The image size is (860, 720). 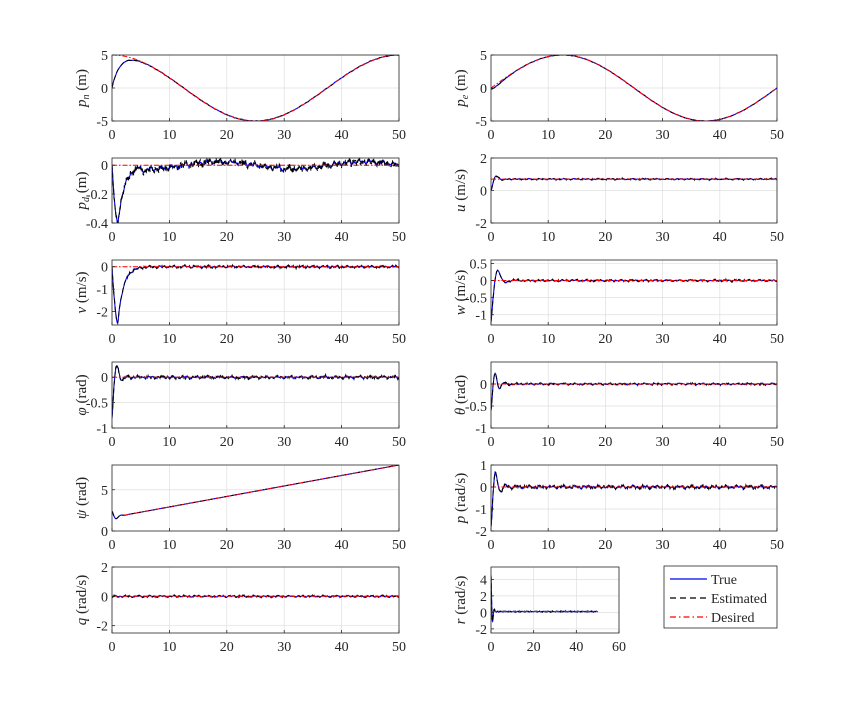 What do you see at coordinates (462, 88) in the screenshot?
I see `y-axis-label: pe (m)` at bounding box center [462, 88].